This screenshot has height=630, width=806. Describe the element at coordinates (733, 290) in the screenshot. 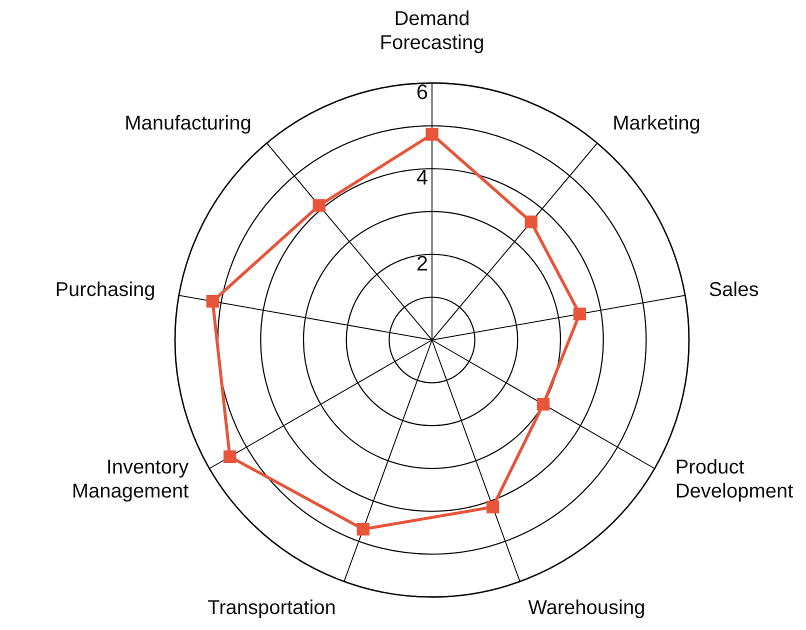

I see `spoke-label: Sales` at that location.